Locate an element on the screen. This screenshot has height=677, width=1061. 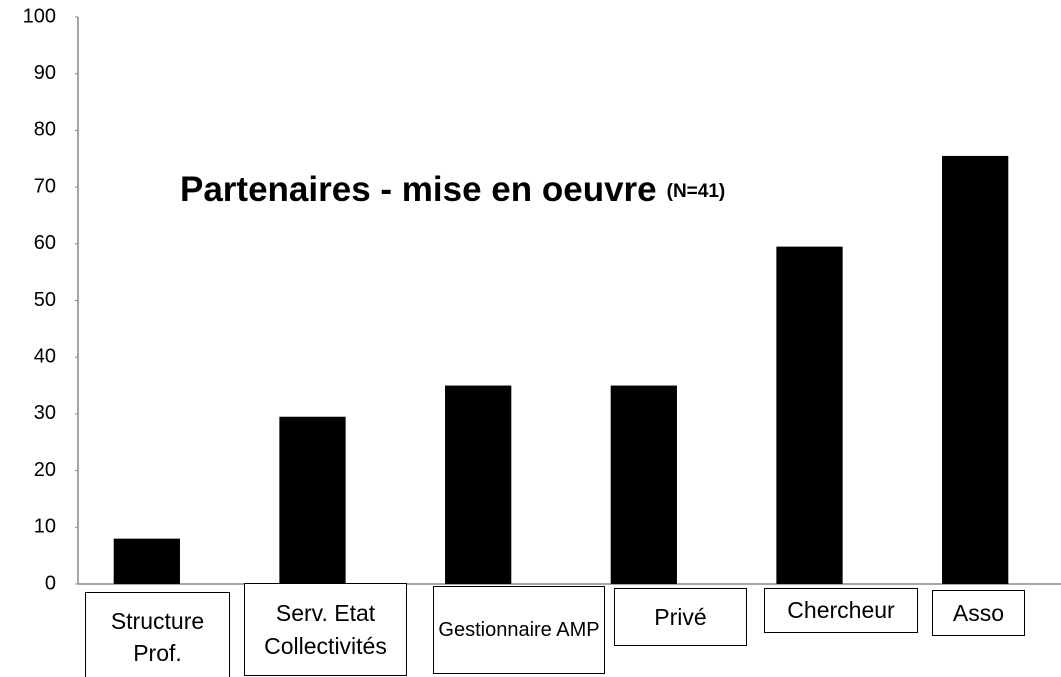
y-tick-label: 90 is located at coordinates (45, 73).